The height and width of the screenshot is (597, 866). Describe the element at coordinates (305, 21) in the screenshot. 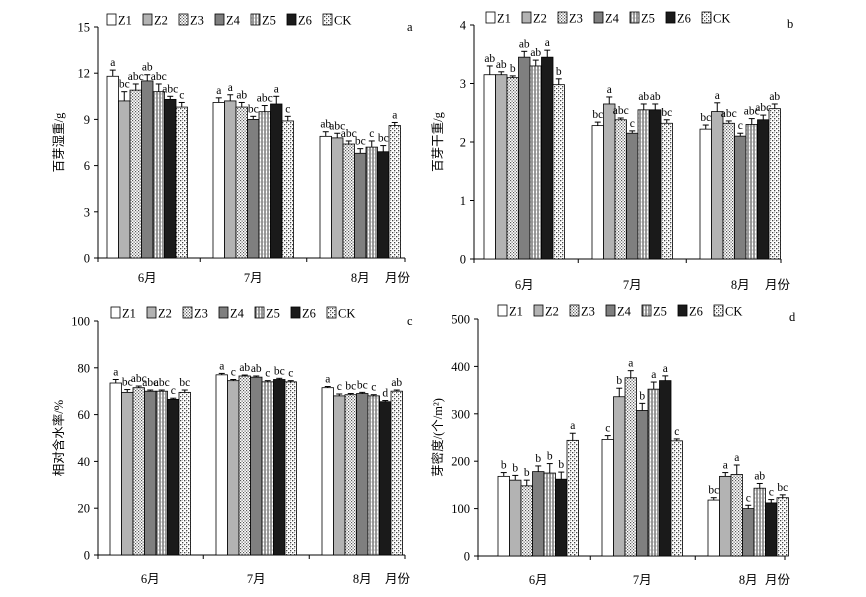

I see `legend-label: Z6` at that location.